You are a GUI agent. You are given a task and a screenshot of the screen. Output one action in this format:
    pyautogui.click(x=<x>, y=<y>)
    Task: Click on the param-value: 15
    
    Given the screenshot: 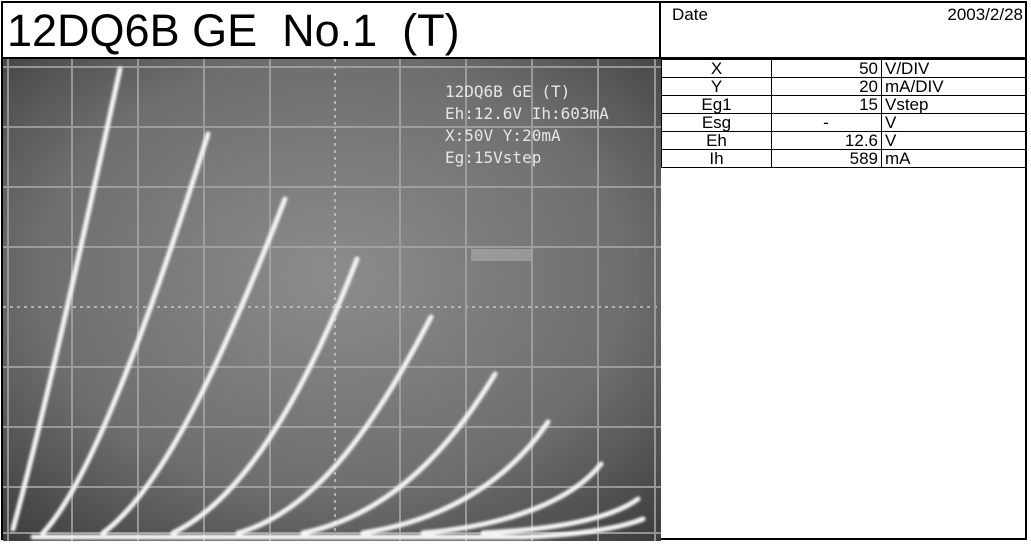 What is the action you would take?
    pyautogui.click(x=827, y=105)
    